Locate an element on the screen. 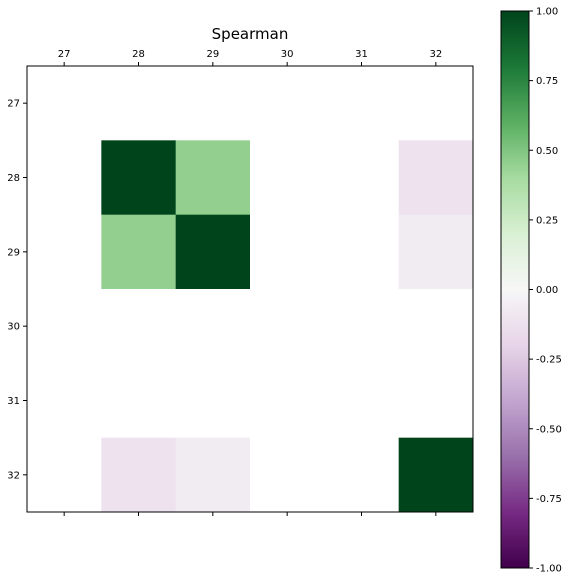  colorbar-tick-label: 0.00 is located at coordinates (547, 290).